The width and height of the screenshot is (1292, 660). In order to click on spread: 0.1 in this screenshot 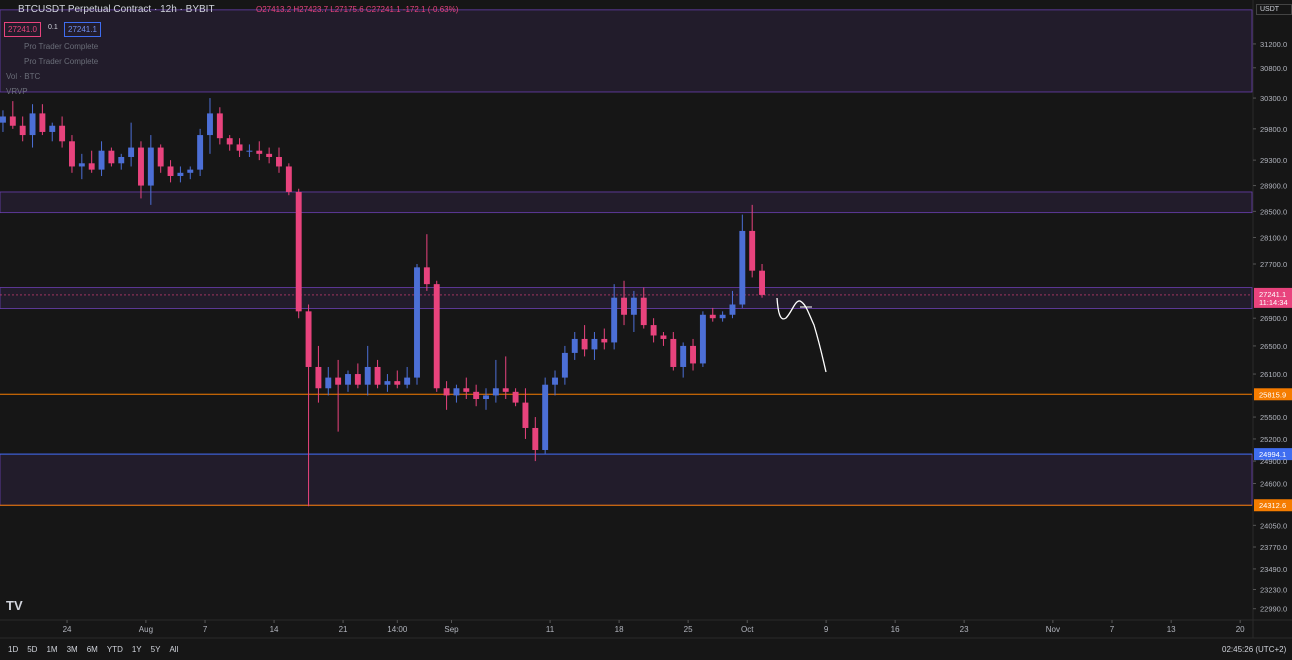, I will do `click(53, 27)`.